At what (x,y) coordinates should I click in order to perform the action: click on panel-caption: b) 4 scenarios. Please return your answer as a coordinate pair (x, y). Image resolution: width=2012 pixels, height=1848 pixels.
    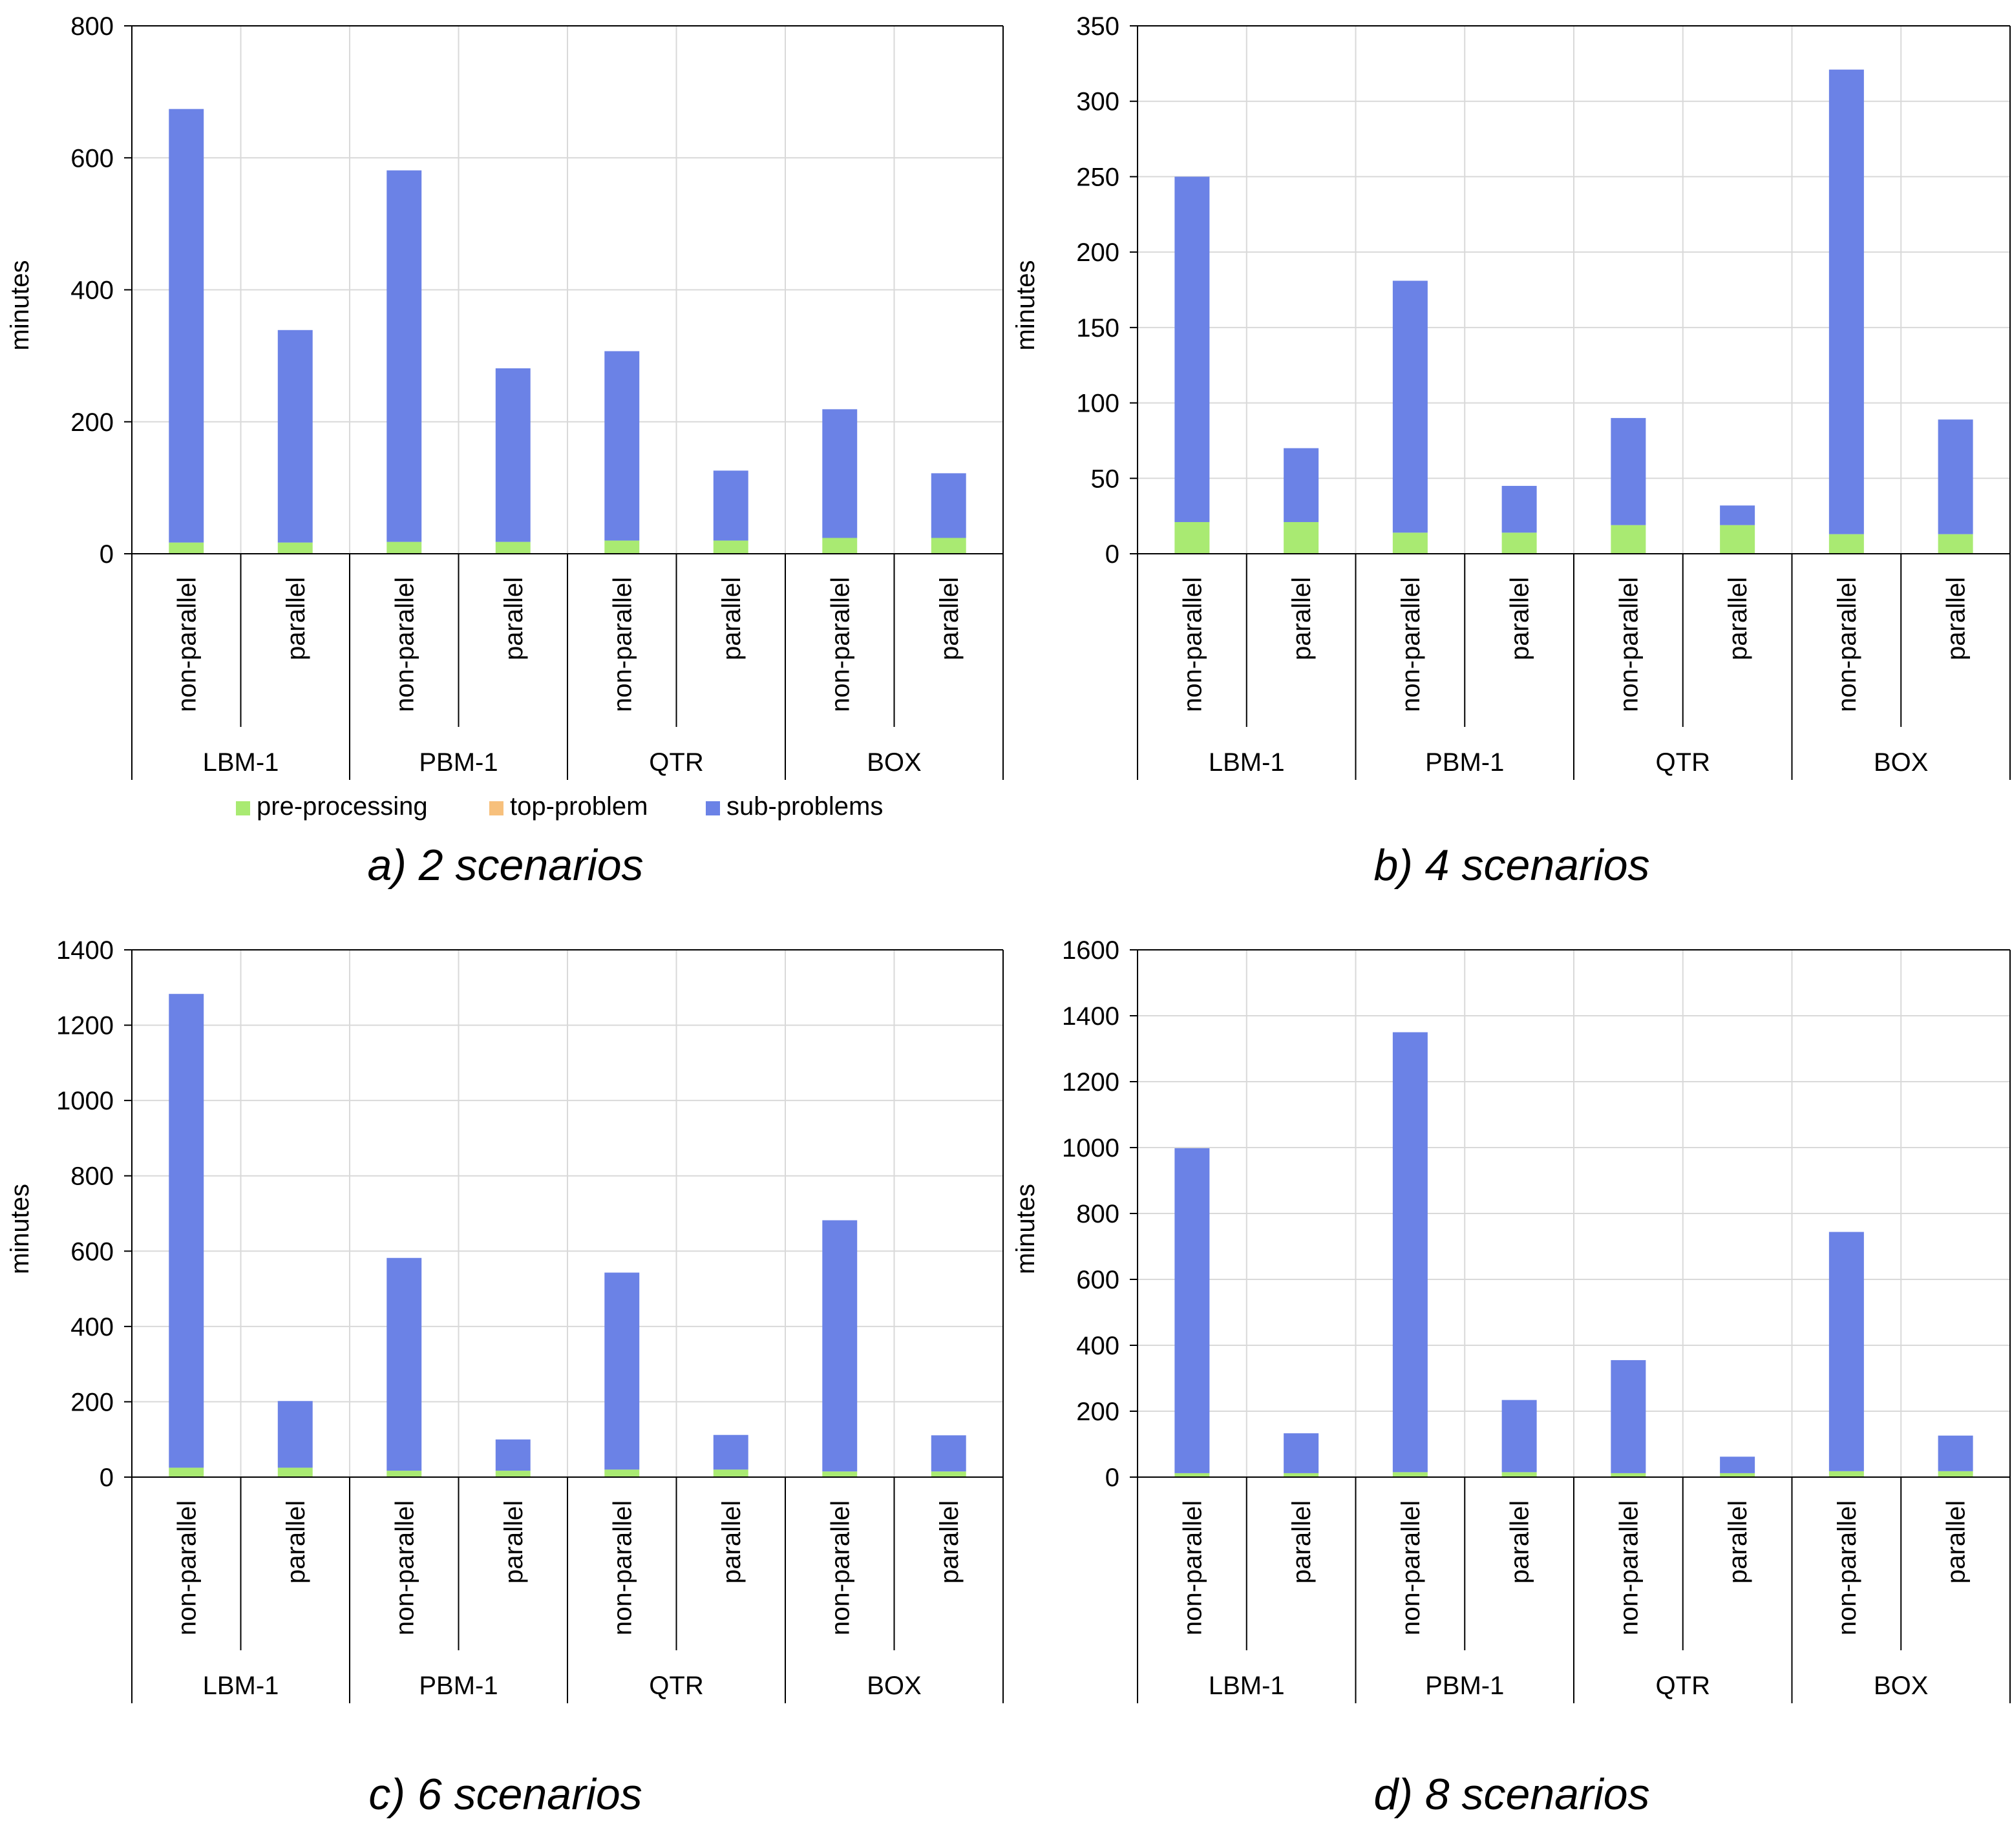
    Looking at the image, I should click on (1511, 866).